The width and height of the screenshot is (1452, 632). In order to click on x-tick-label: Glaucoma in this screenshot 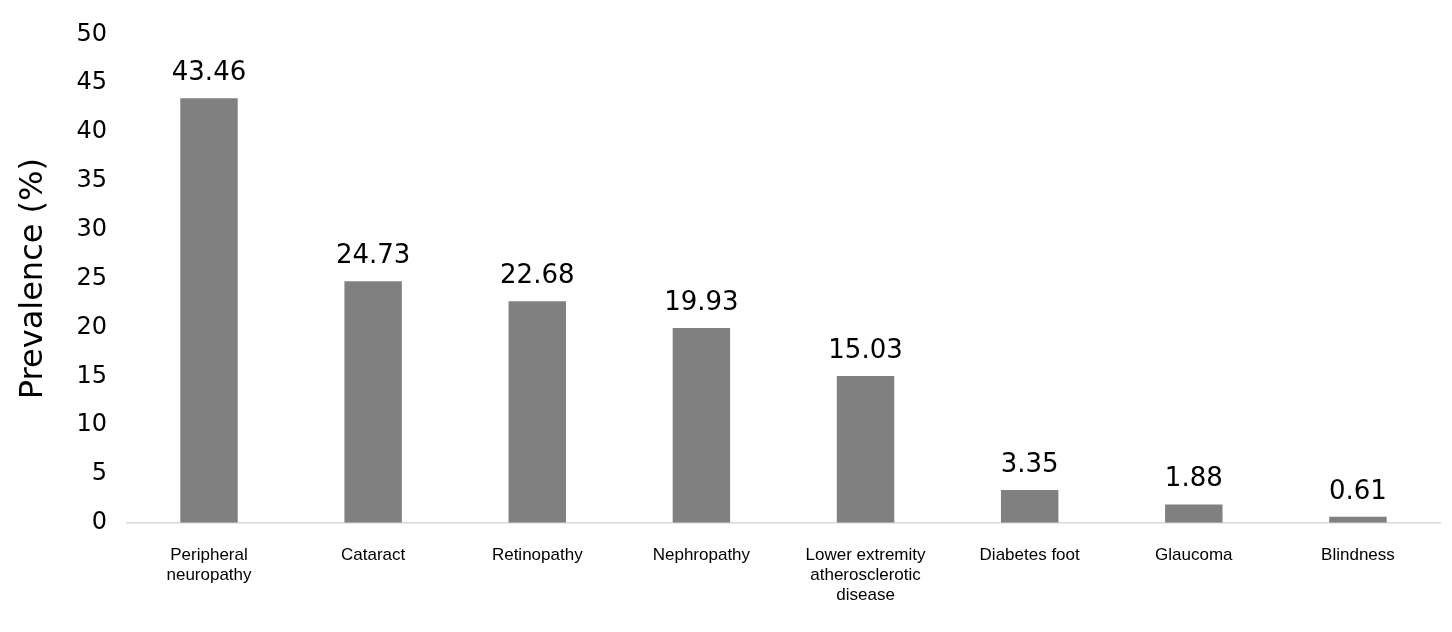, I will do `click(1194, 554)`.